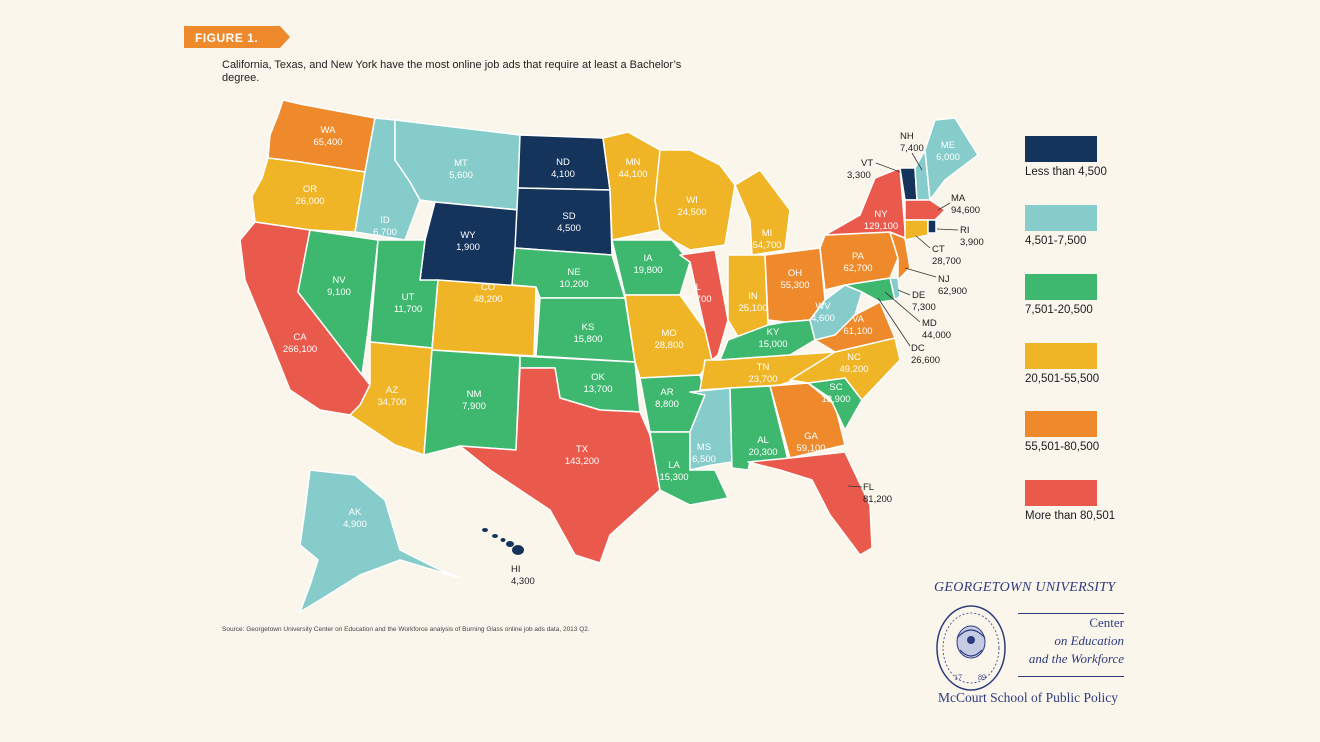  I want to click on label-KY: KY 15,000, so click(772, 338).